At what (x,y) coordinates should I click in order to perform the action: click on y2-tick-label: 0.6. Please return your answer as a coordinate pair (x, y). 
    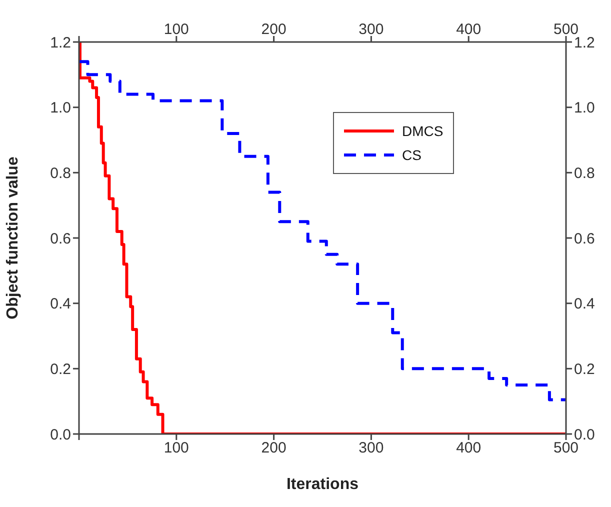
    Looking at the image, I should click on (584, 239).